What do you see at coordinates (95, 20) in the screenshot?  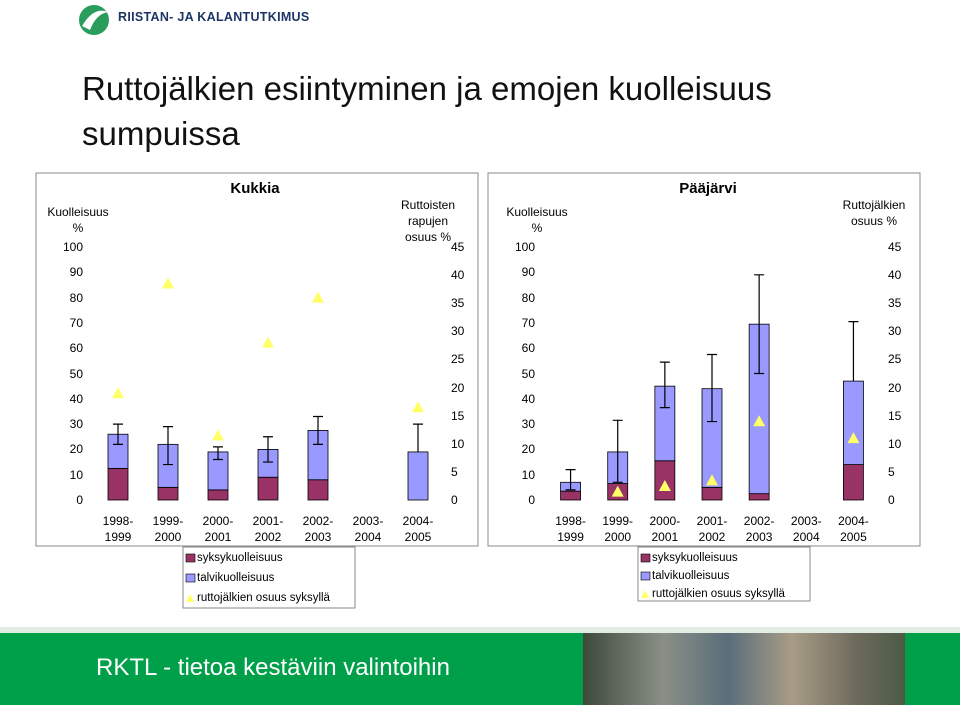 I see `logo-swoosh` at bounding box center [95, 20].